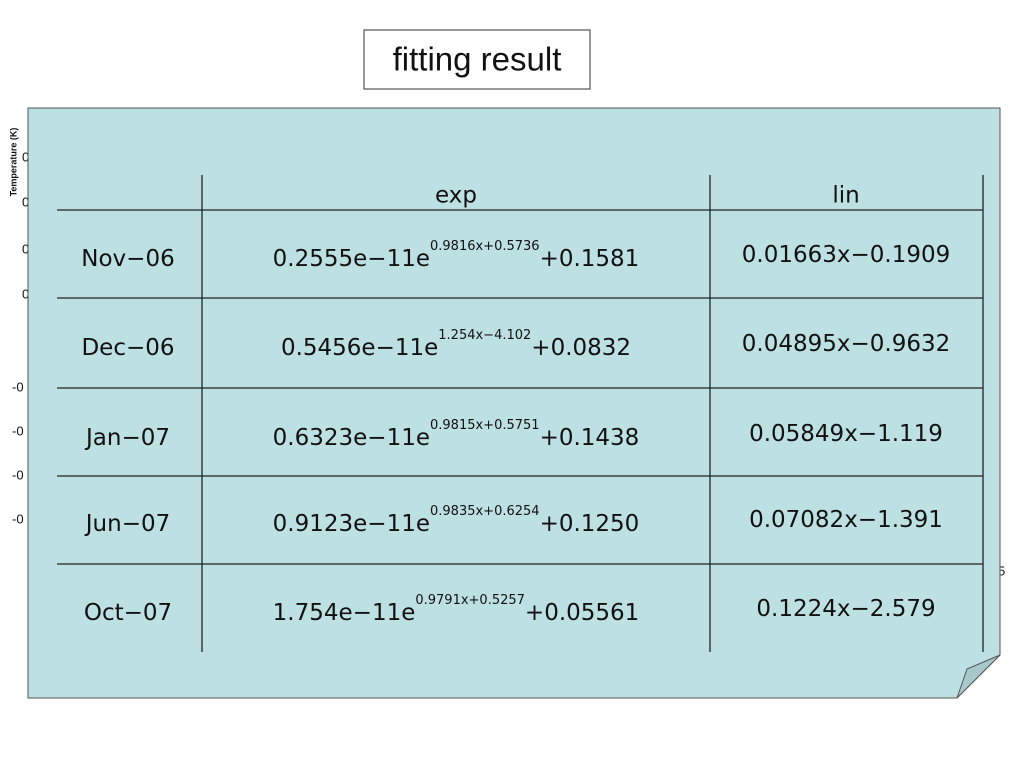 The height and width of the screenshot is (768, 1024). I want to click on row-label: Jan−07, so click(127, 438).